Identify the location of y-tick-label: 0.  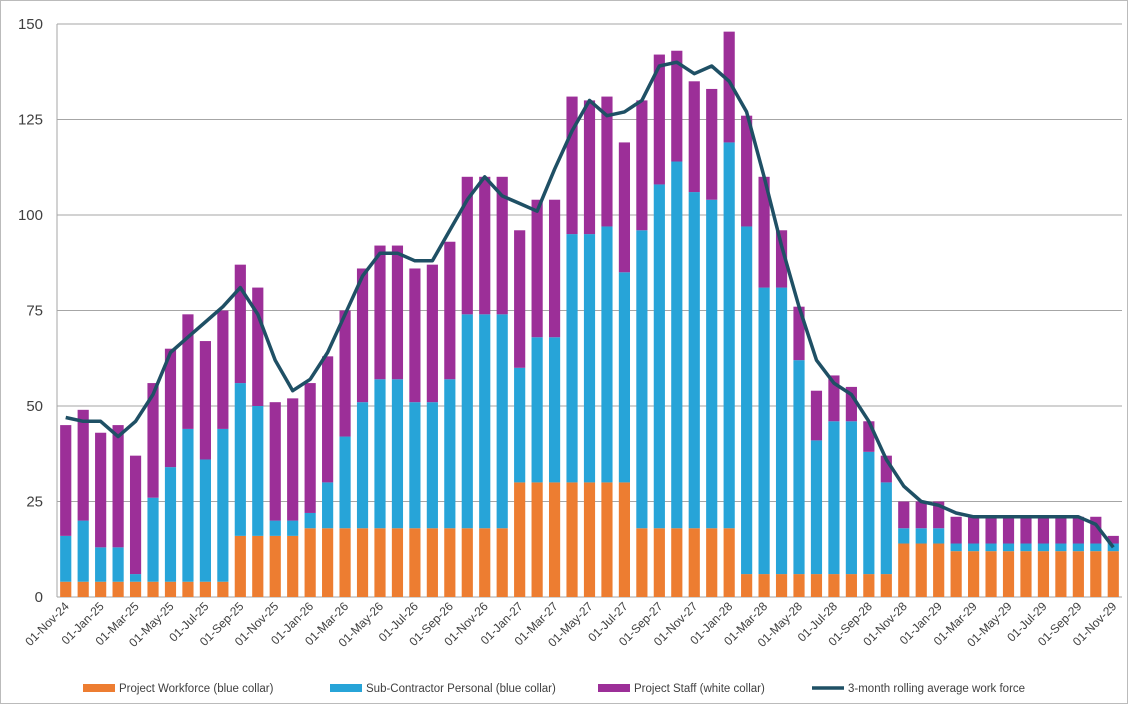
(39, 597).